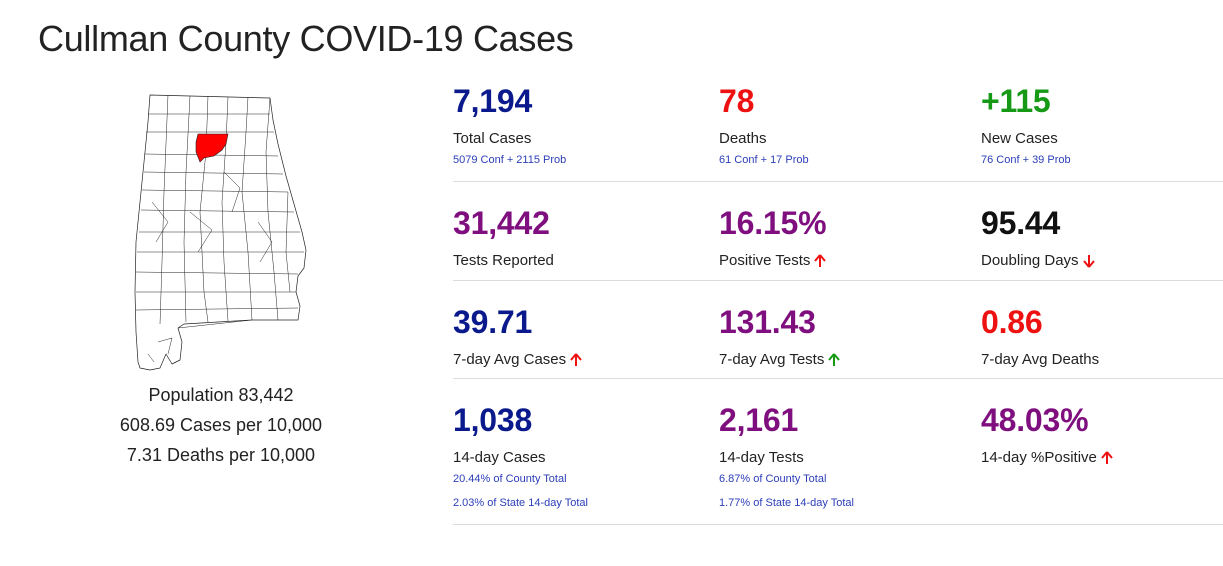  I want to click on population-line: Population 83,442, so click(221, 395).